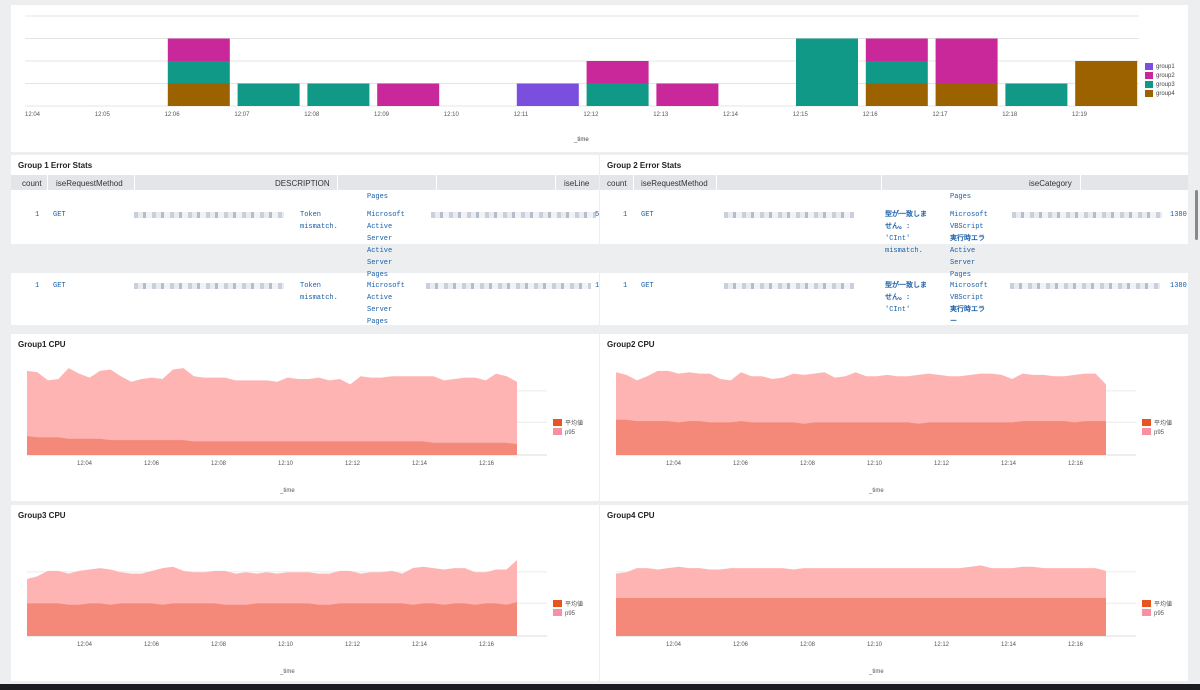  I want to click on bar-group3-12:17, so click(1036, 95).